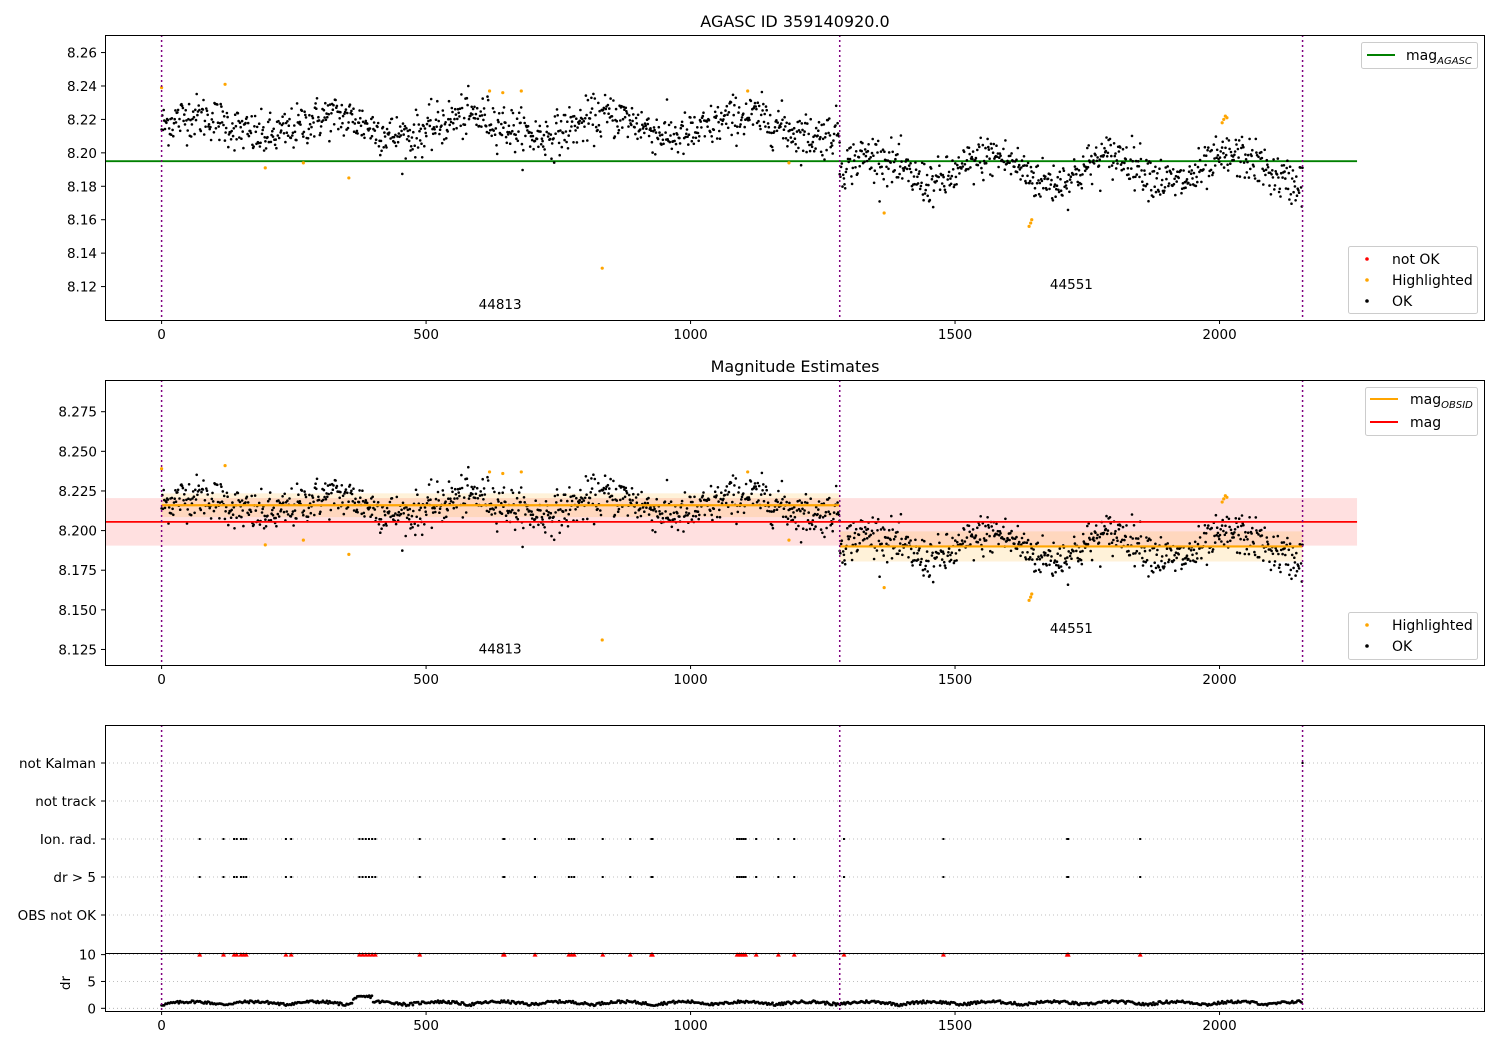 The height and width of the screenshot is (1050, 1500). Describe the element at coordinates (690, 1026) in the screenshot. I see `x-tick-label: 1000` at that location.